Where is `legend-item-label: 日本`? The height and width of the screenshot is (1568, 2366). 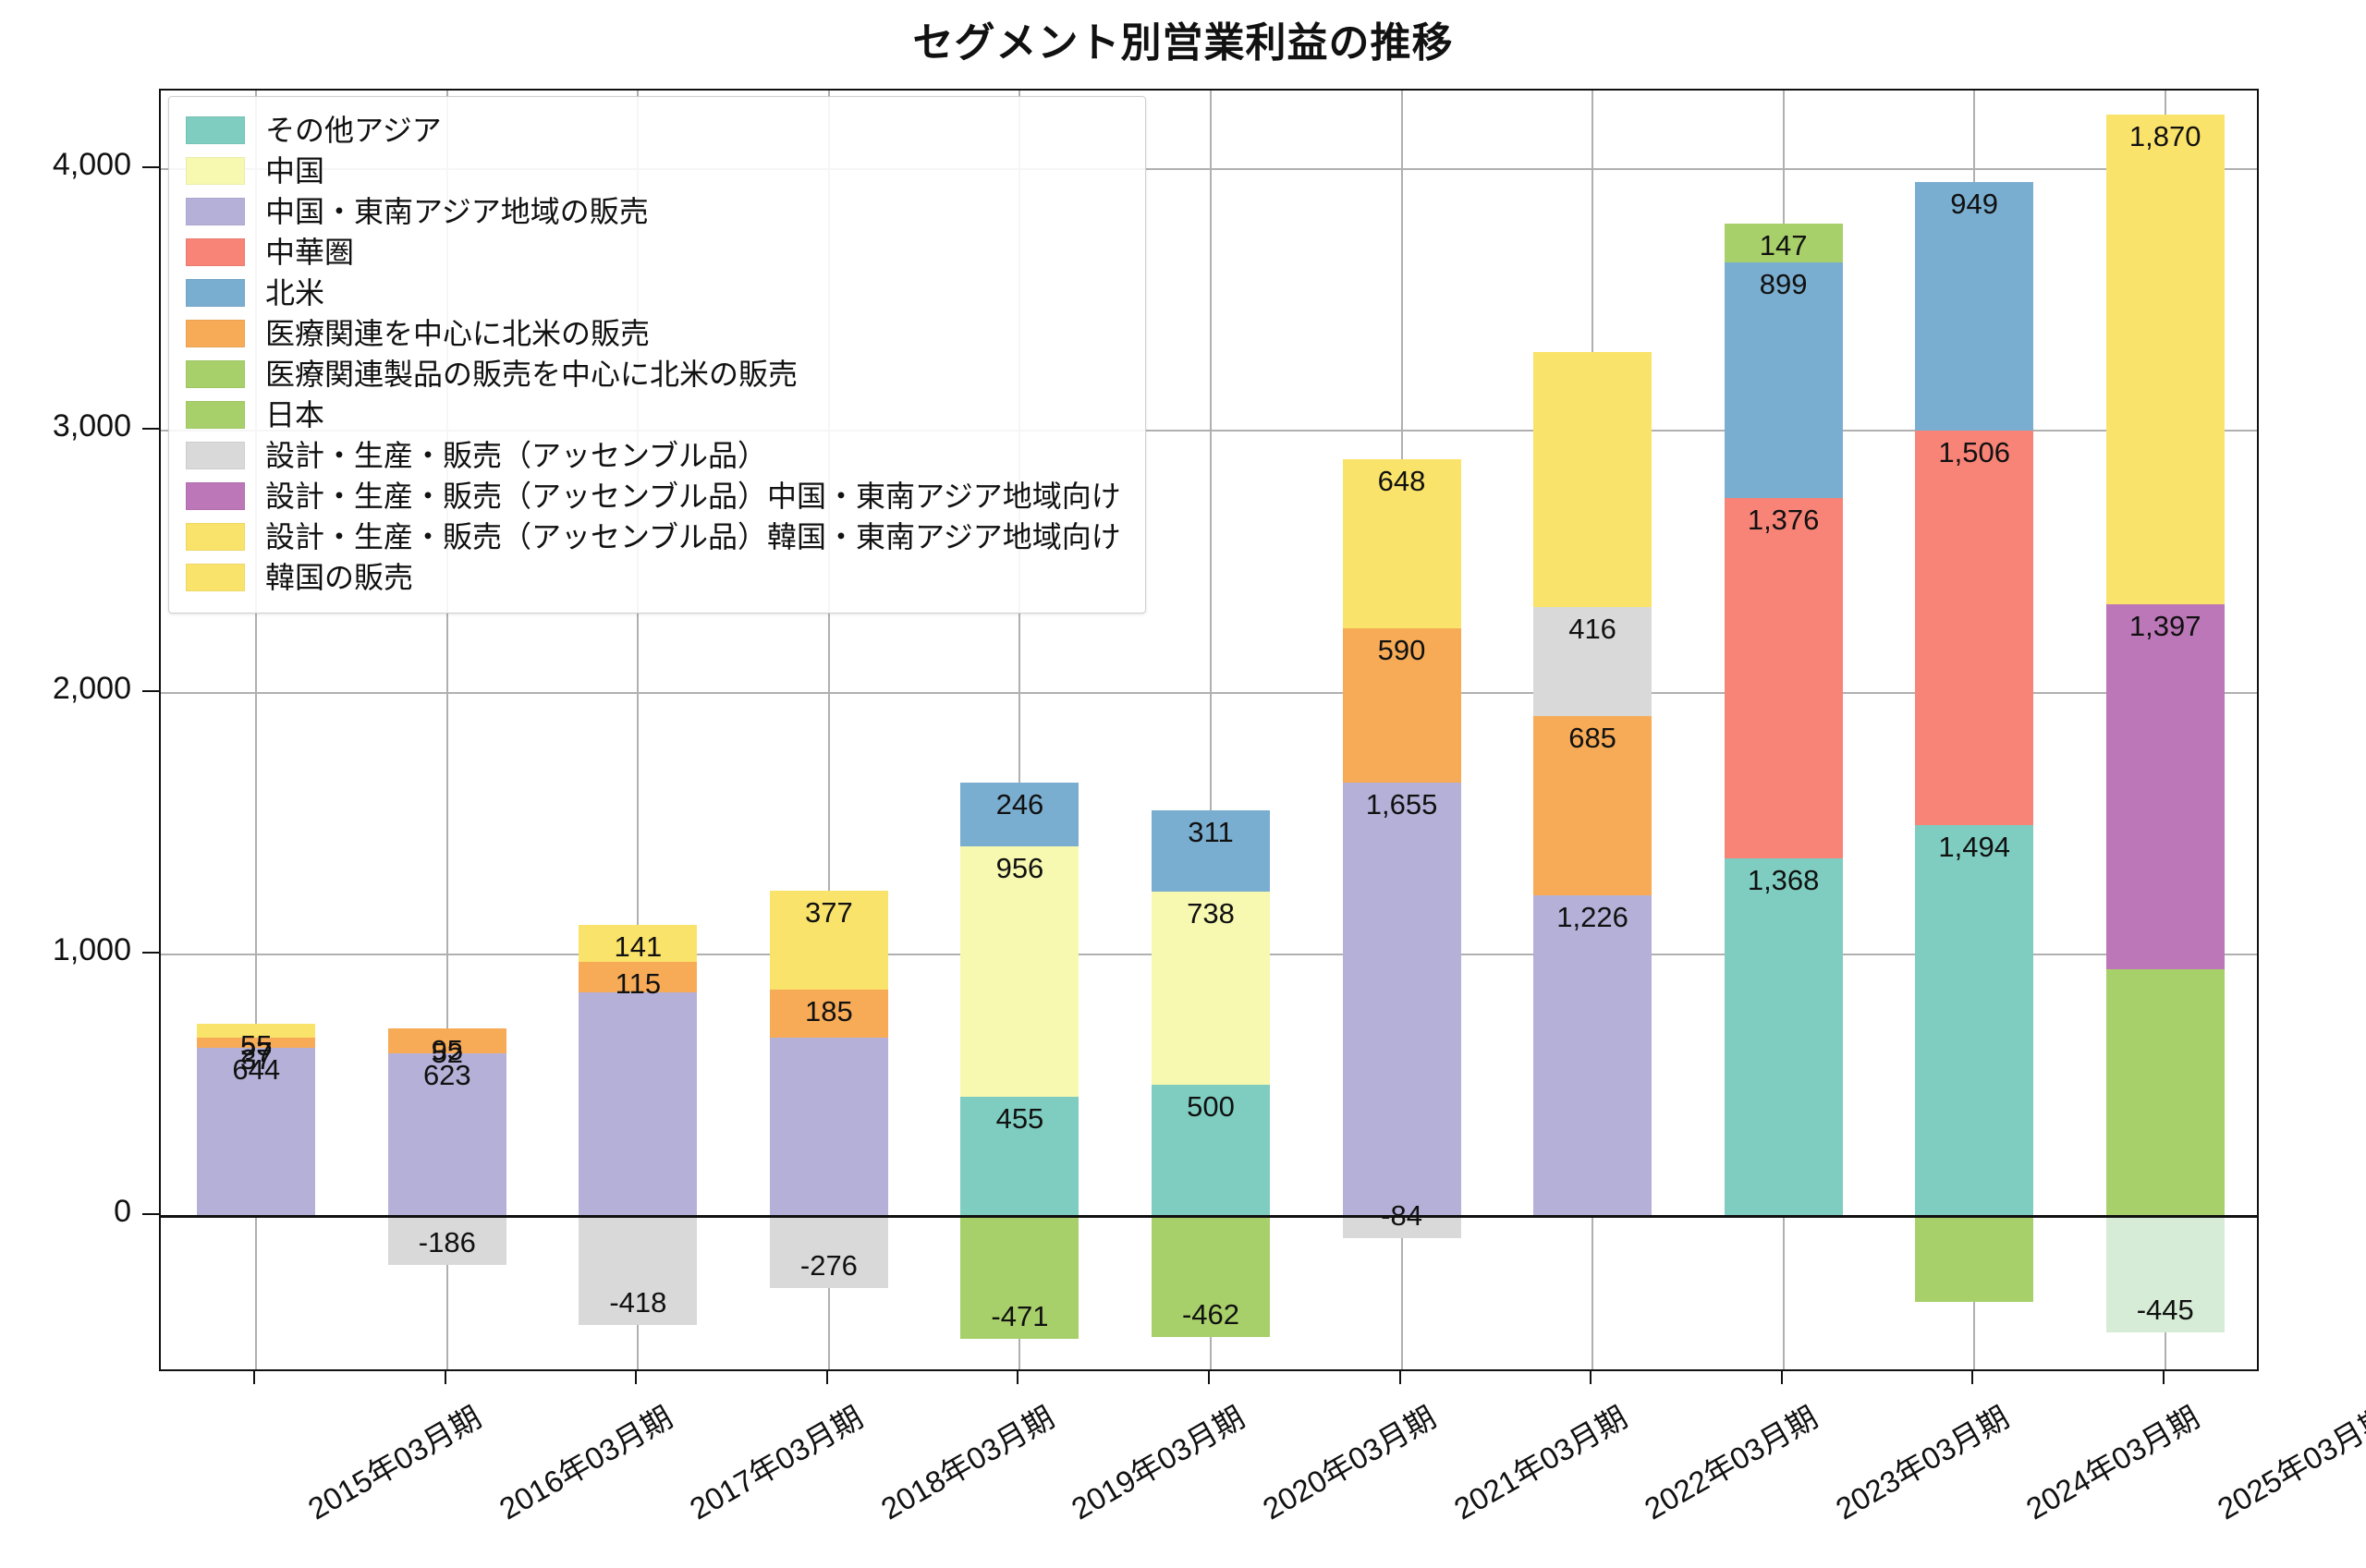 legend-item-label: 日本 is located at coordinates (295, 415).